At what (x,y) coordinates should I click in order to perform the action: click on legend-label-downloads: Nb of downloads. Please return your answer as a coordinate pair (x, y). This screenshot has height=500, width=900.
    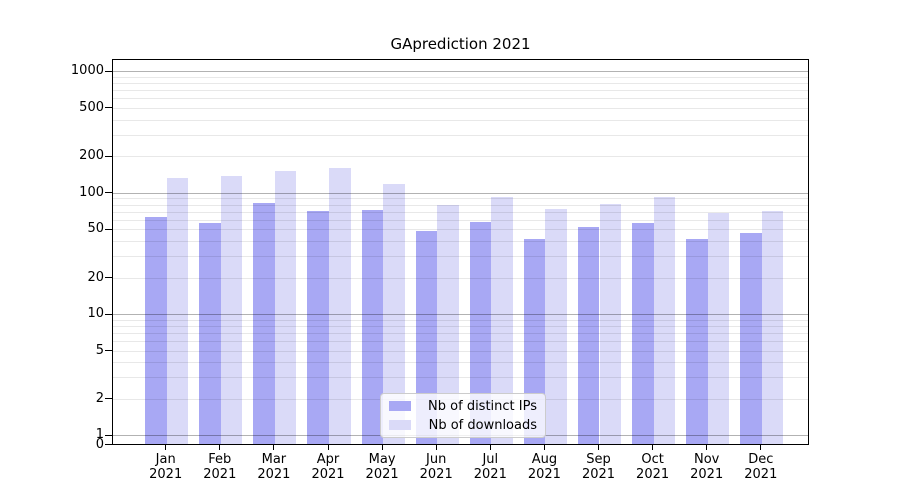
    Looking at the image, I should click on (482, 425).